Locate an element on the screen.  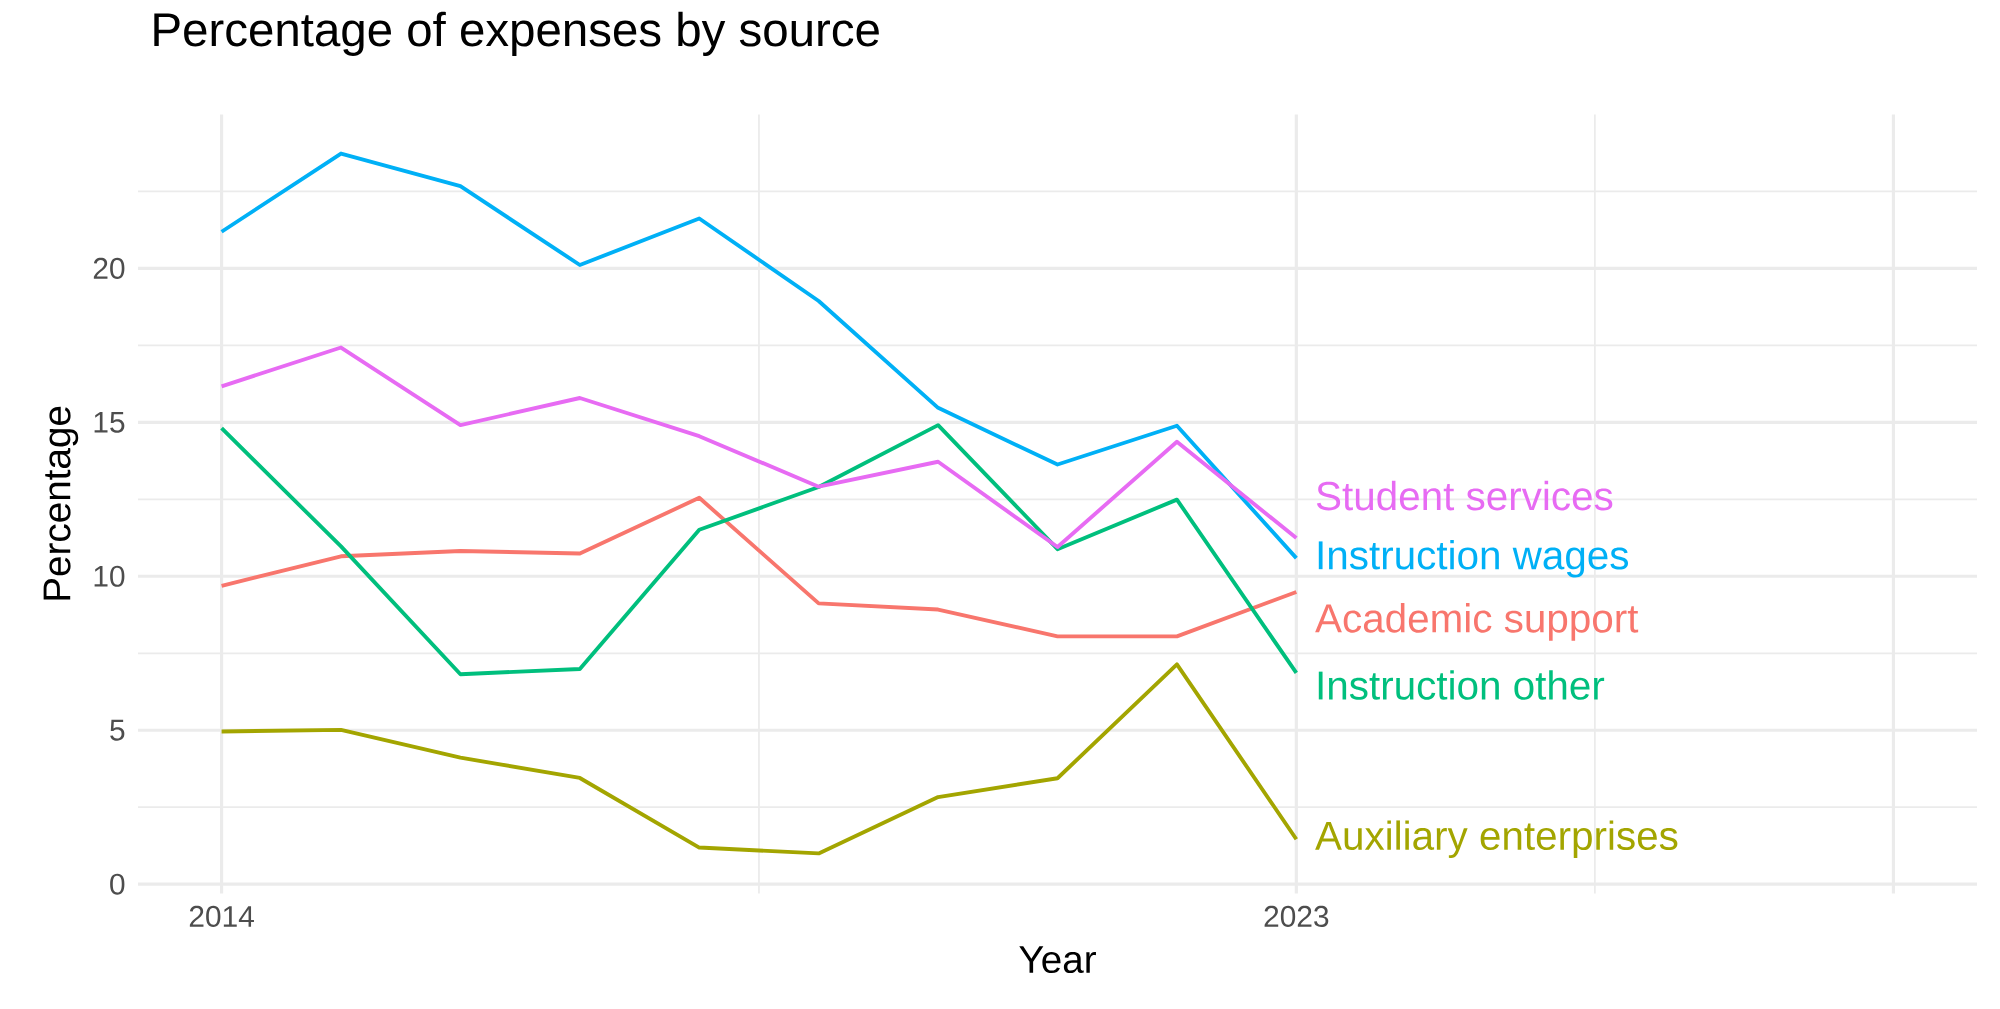
y-tick-label: 10 is located at coordinates (109, 576).